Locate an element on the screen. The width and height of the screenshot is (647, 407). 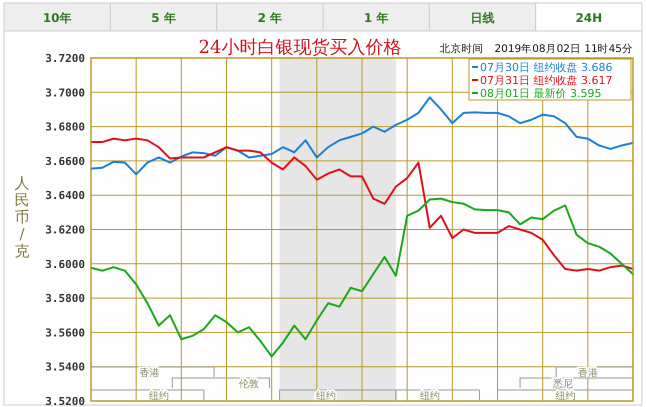
annotation: 伦敦 is located at coordinates (249, 384).